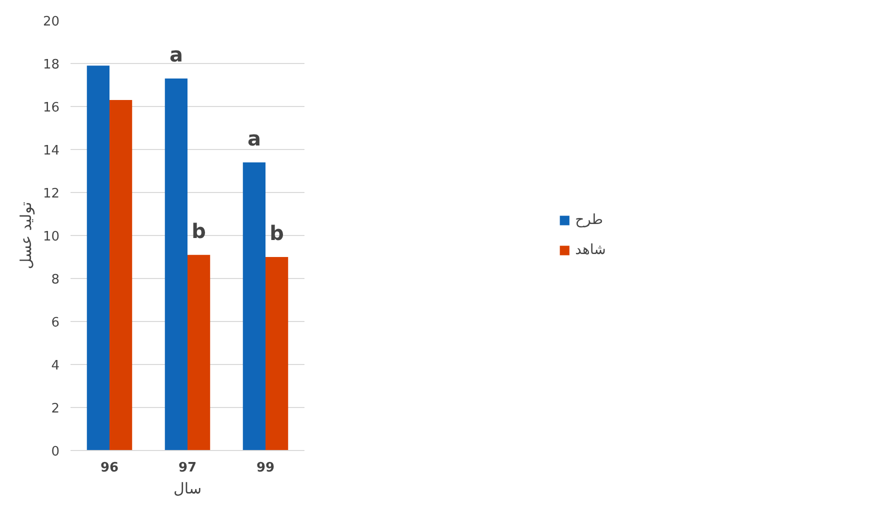 This screenshot has width=872, height=528. What do you see at coordinates (55, 452) in the screenshot?
I see `y-tick-label: 0` at bounding box center [55, 452].